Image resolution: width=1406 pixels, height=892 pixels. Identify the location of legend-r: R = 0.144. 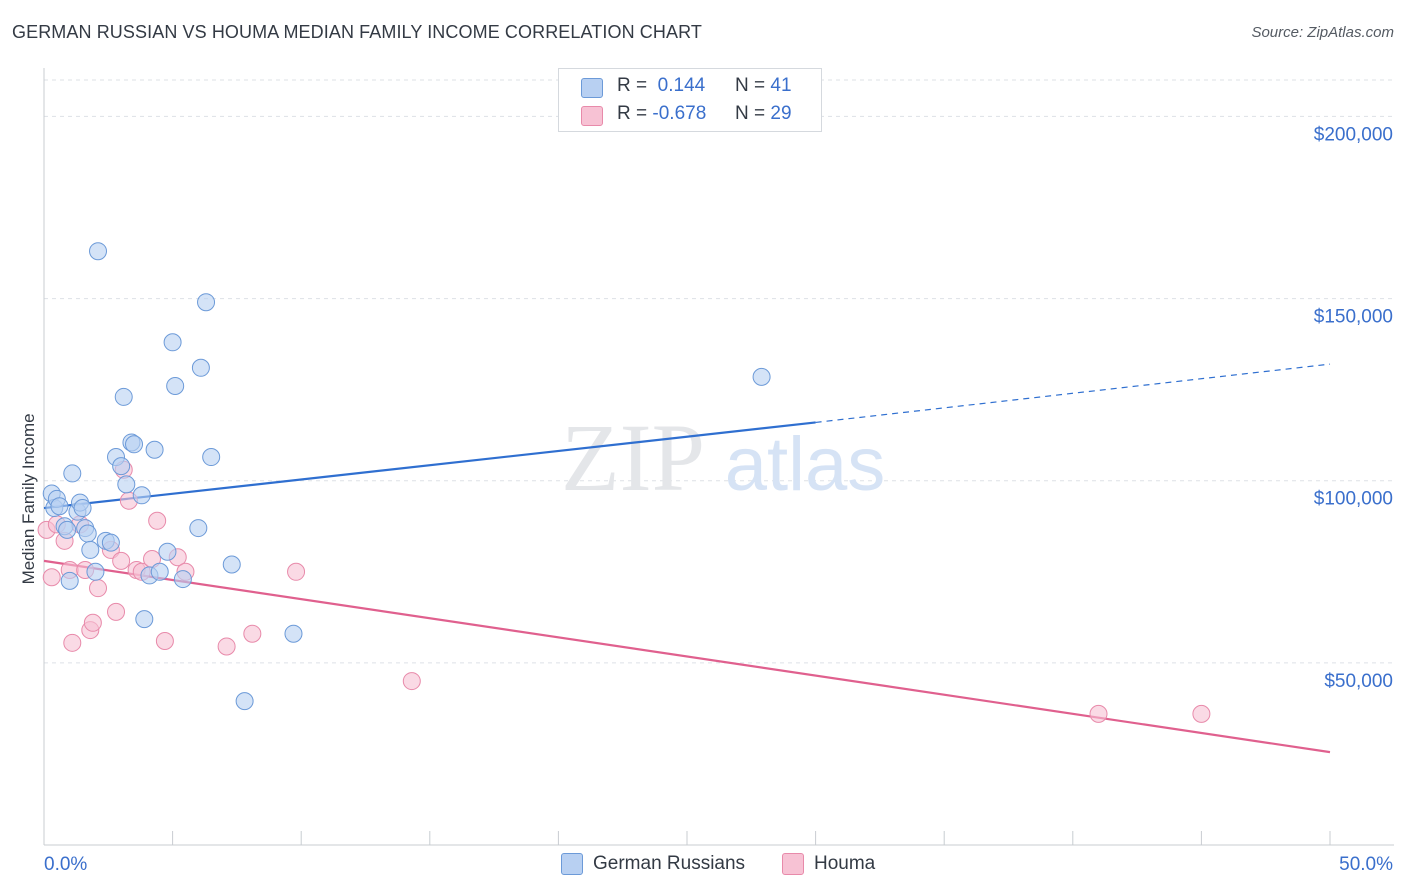
(661, 85).